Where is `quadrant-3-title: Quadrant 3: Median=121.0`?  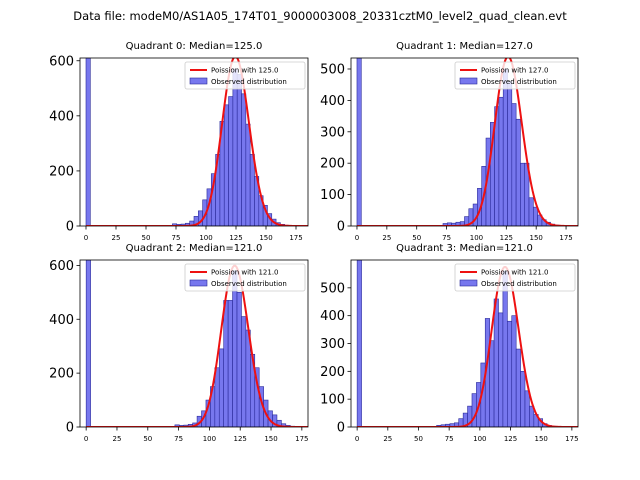 quadrant-3-title: Quadrant 3: Median=121.0 is located at coordinates (464, 248).